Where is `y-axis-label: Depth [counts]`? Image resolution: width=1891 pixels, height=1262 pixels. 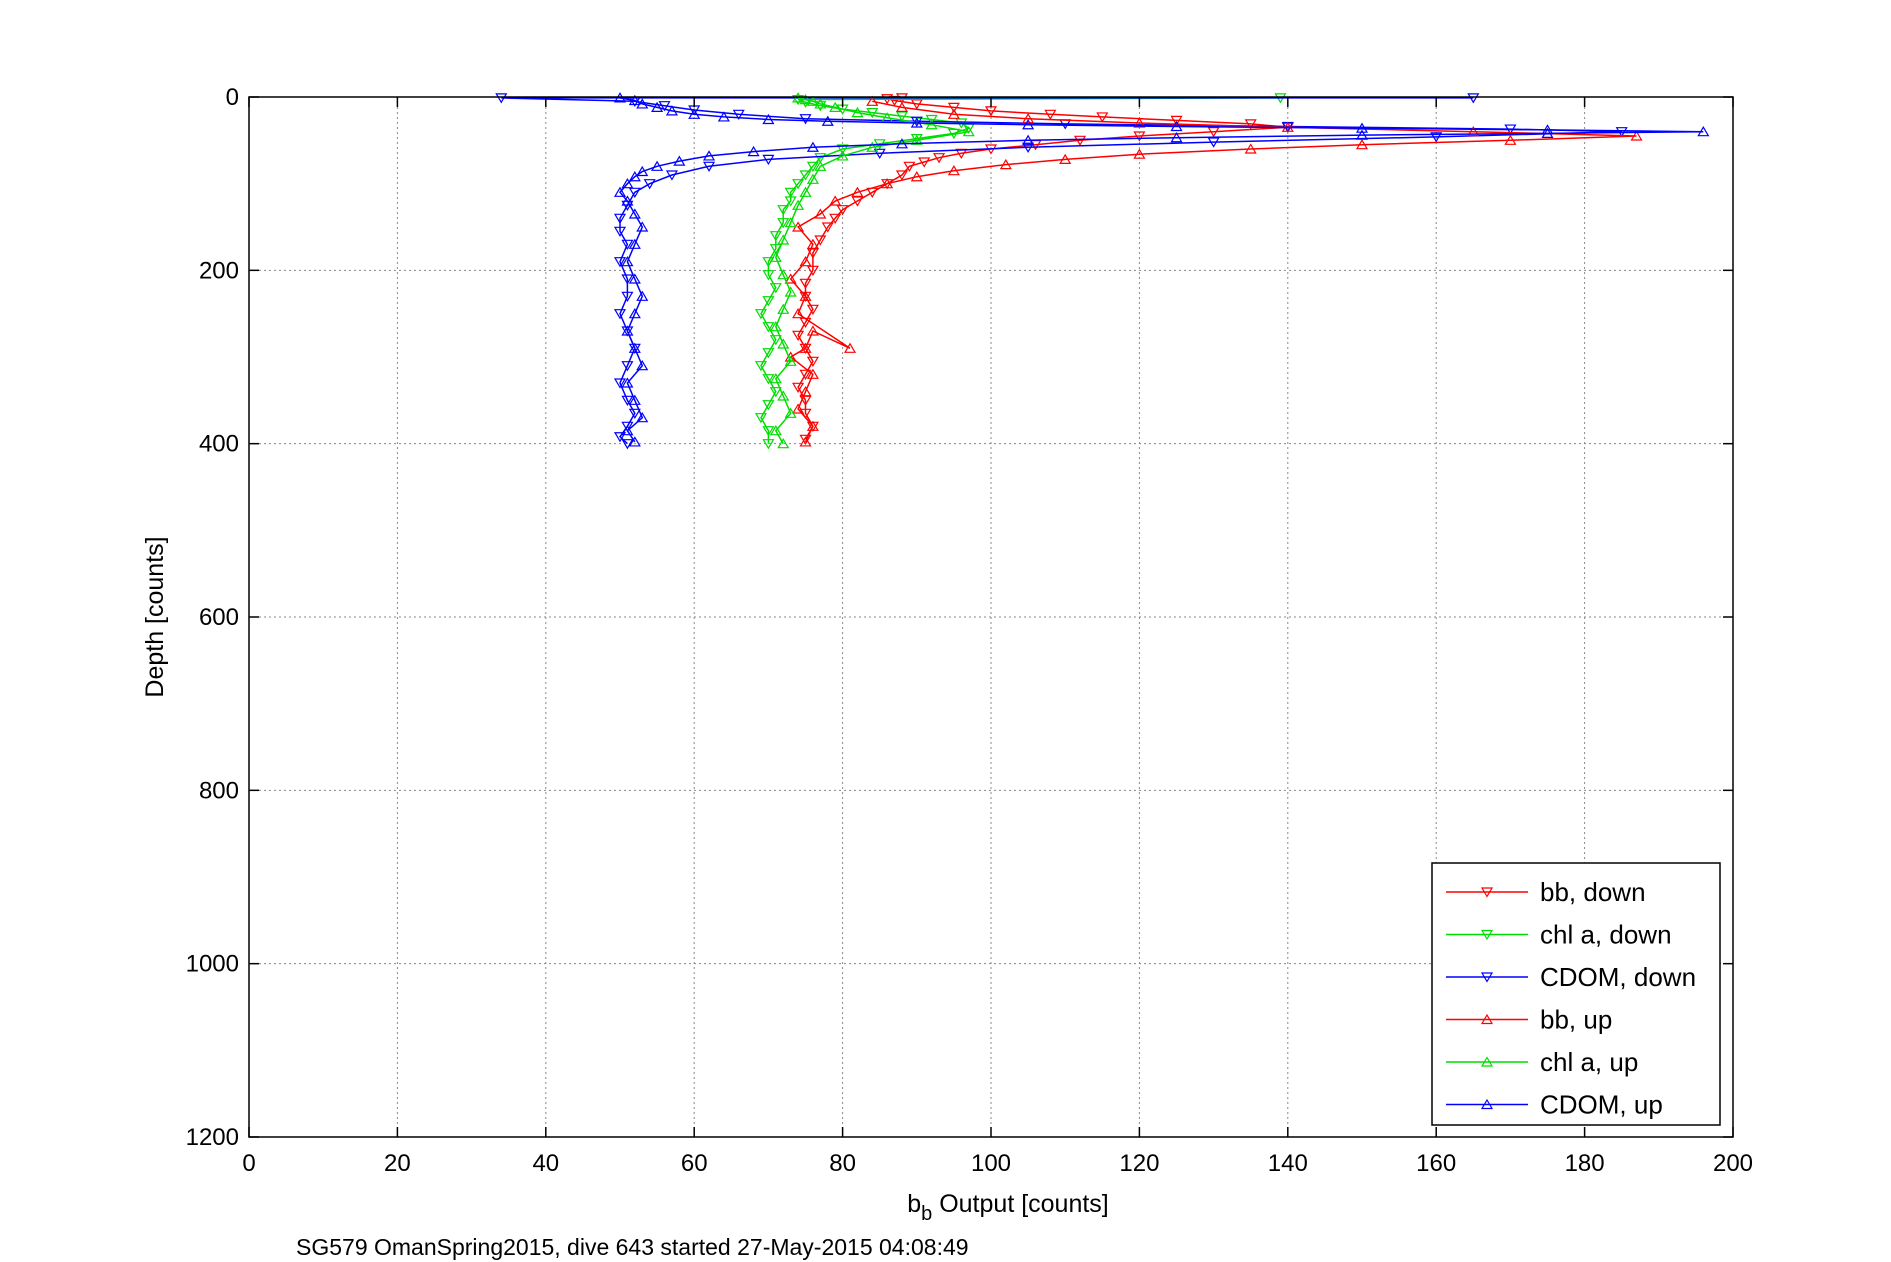
y-axis-label: Depth [counts] is located at coordinates (155, 616).